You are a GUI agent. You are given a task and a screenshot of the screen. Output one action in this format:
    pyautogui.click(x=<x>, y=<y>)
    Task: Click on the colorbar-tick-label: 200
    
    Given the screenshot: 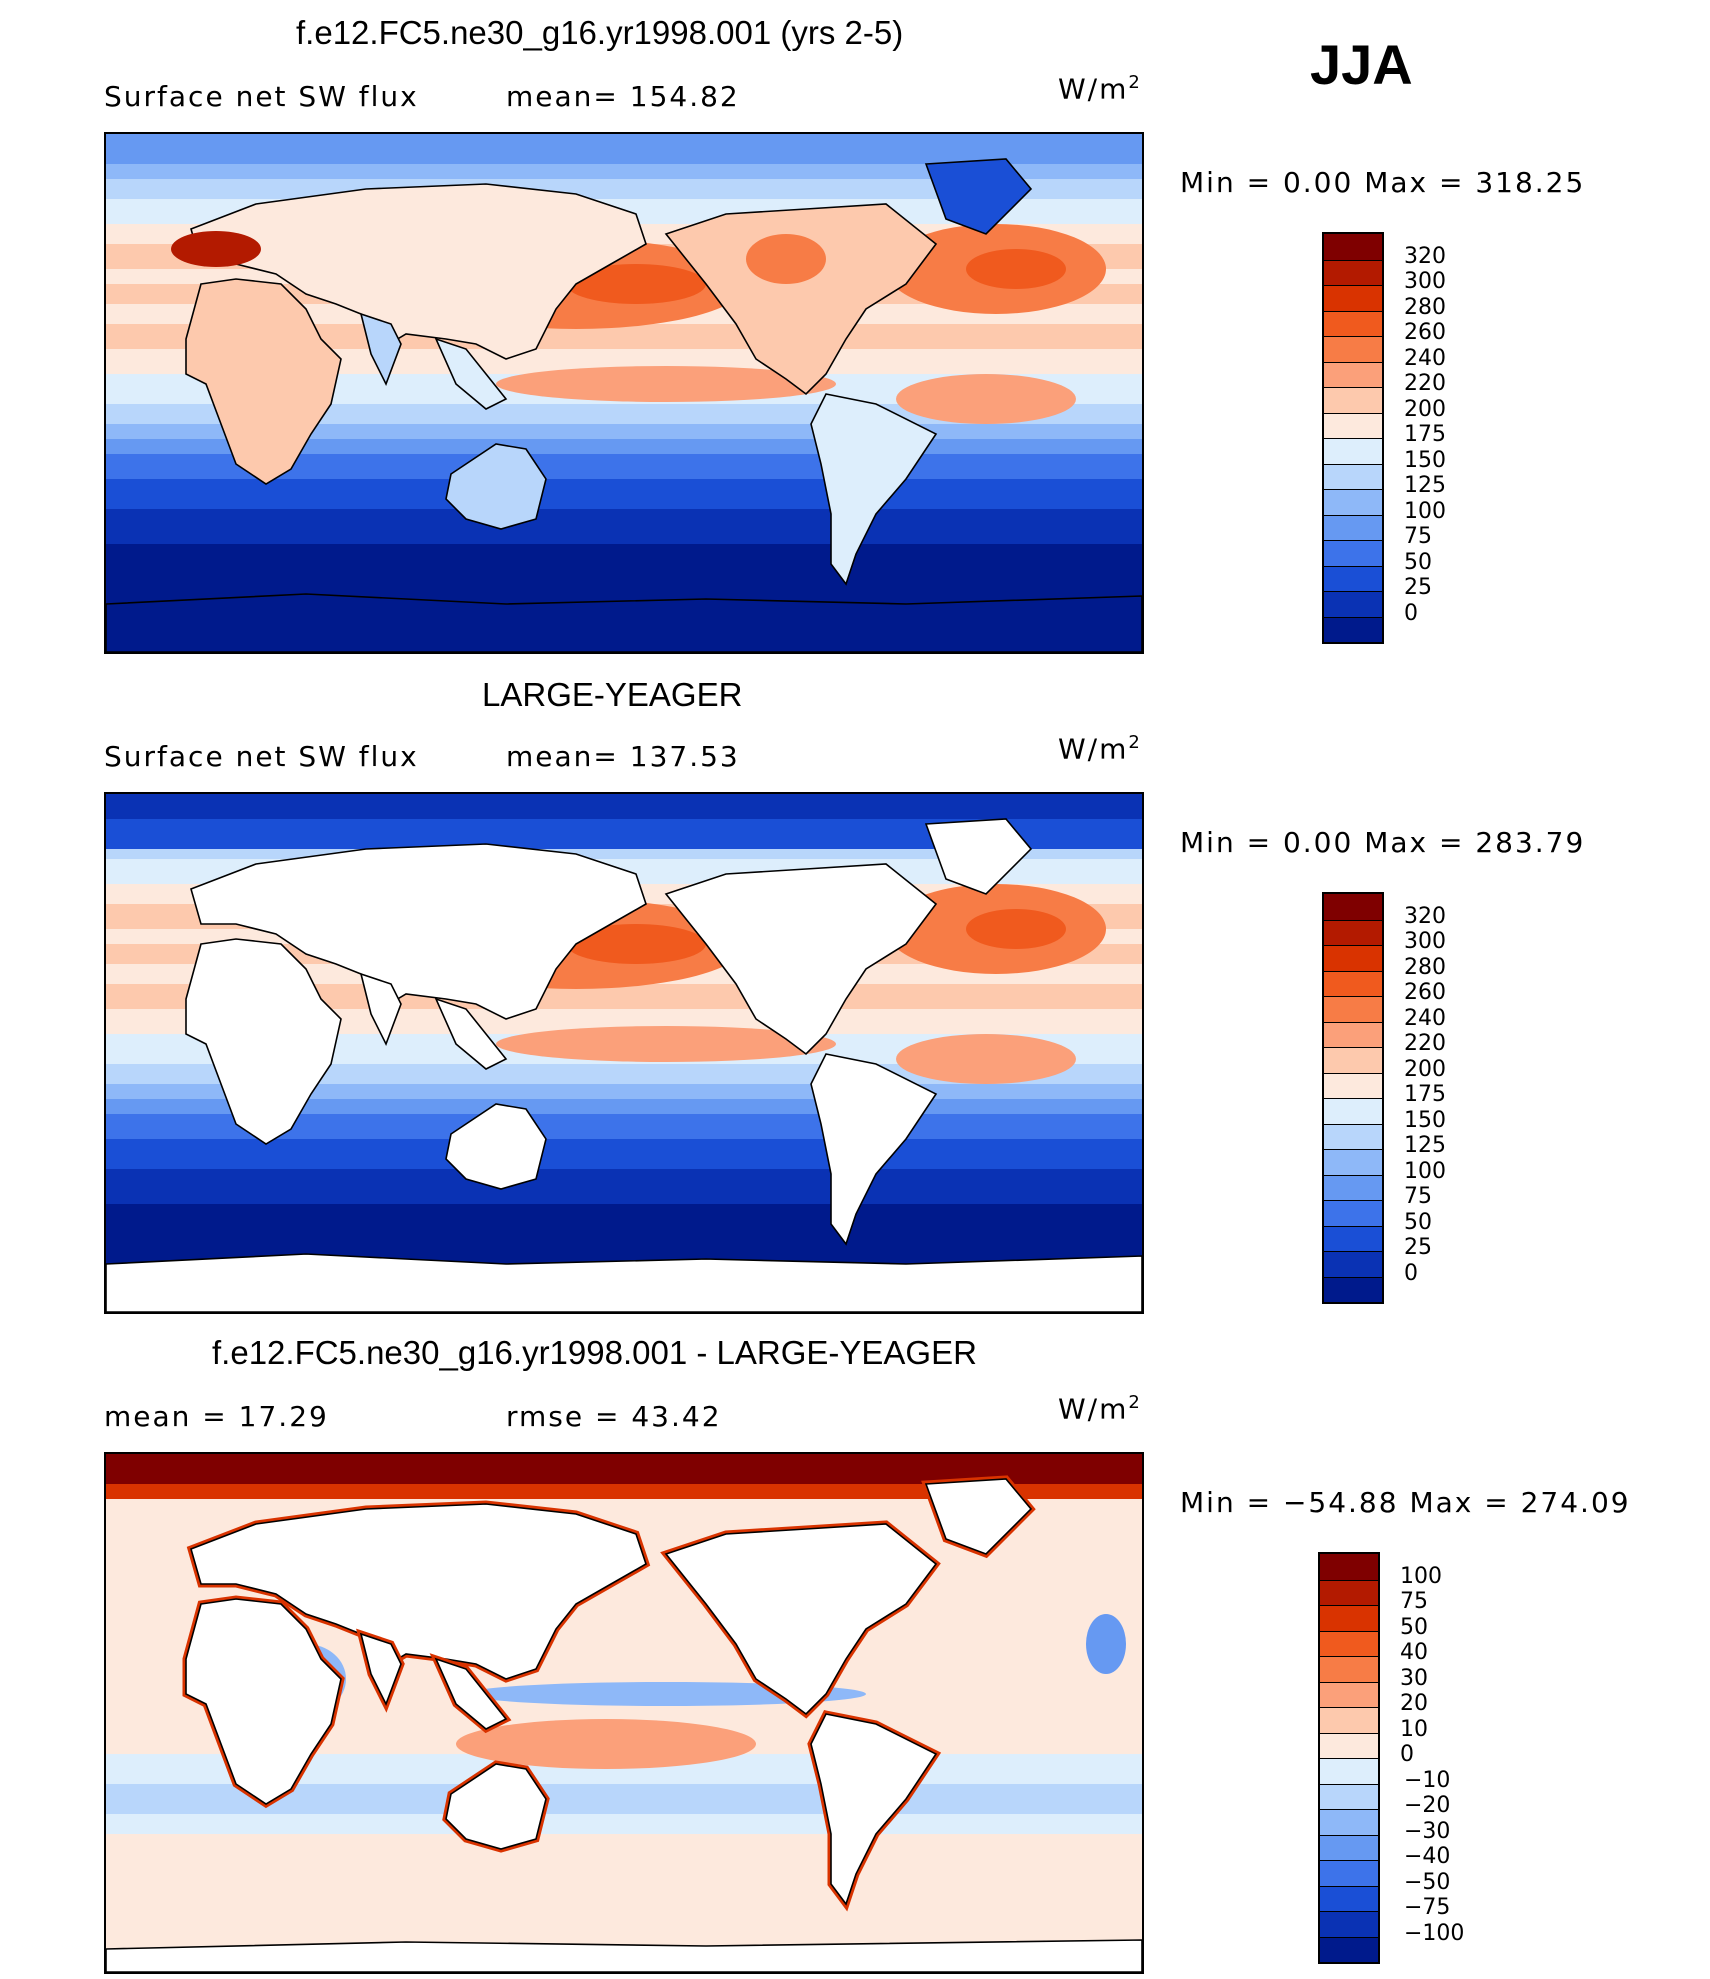 What is the action you would take?
    pyautogui.click(x=1425, y=1069)
    